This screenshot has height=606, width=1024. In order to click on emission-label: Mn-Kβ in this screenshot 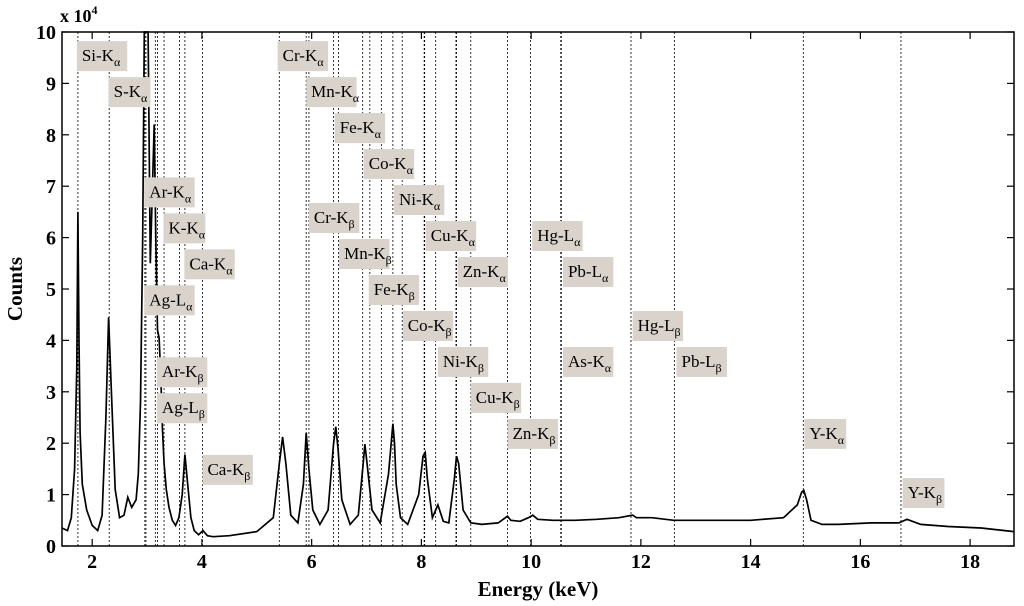, I will do `click(365, 254)`.